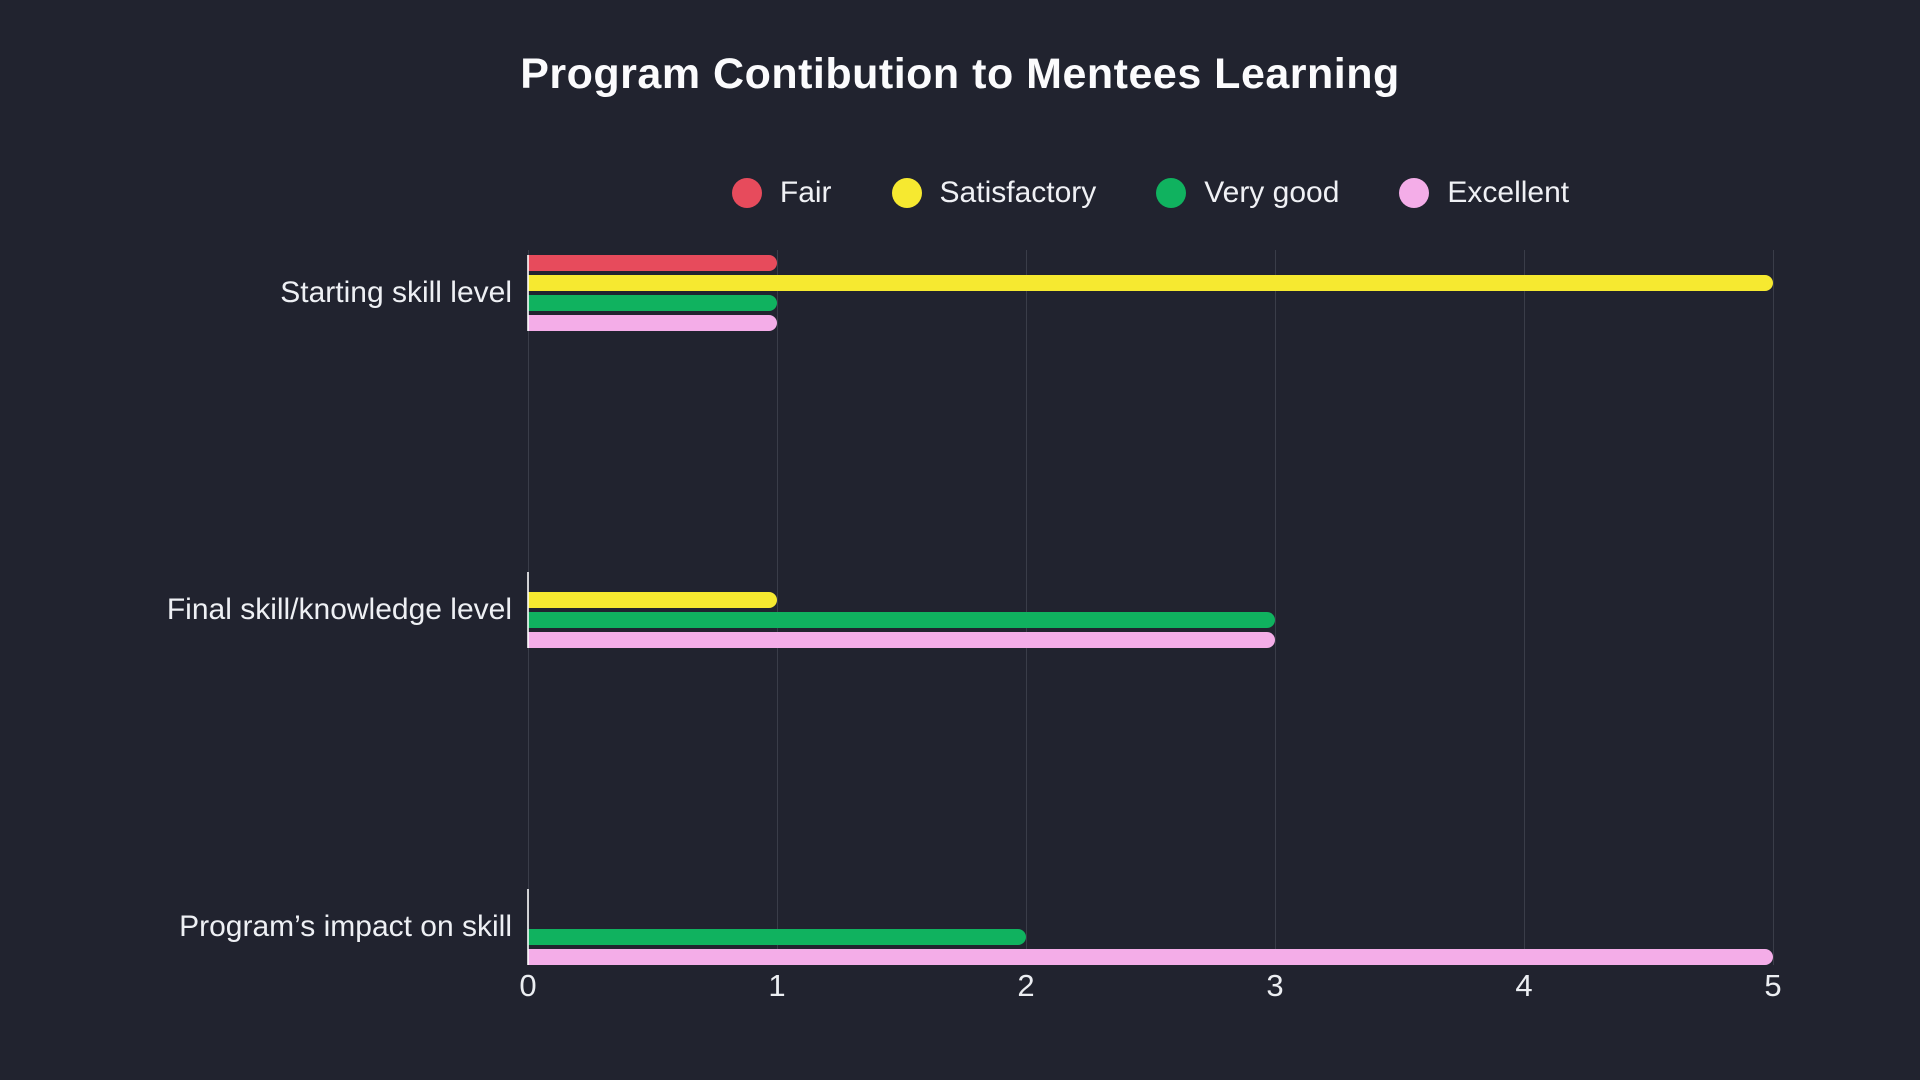  I want to click on bar-program-s-impact-on-skill-very-good, so click(777, 937).